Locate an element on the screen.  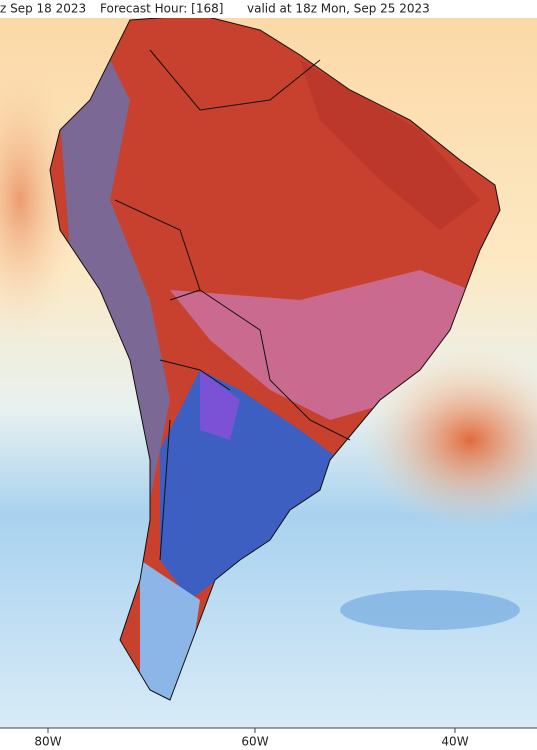
warm-ocean is located at coordinates (448, 440).